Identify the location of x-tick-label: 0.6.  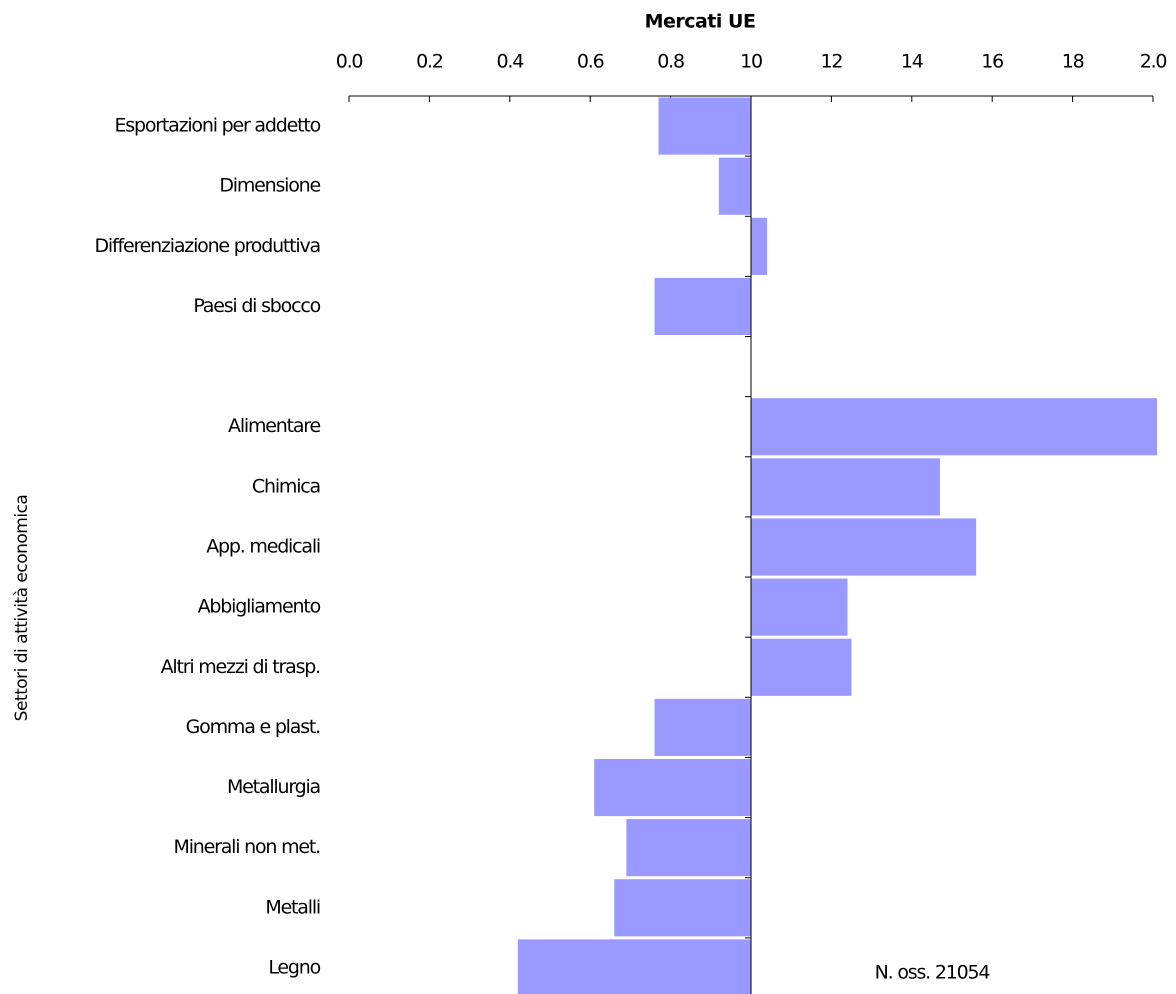
(590, 62).